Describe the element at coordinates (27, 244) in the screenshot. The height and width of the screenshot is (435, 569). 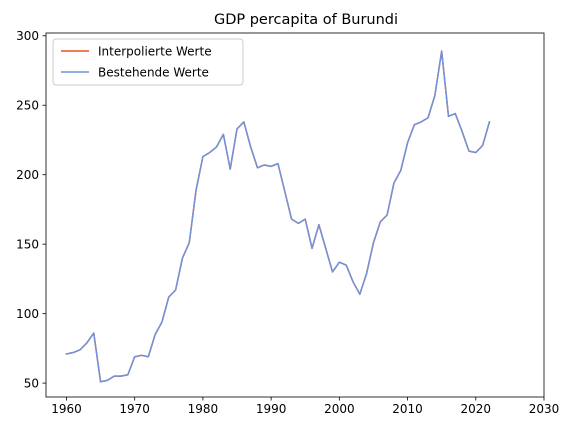
I see `y-tick-label: 150` at that location.